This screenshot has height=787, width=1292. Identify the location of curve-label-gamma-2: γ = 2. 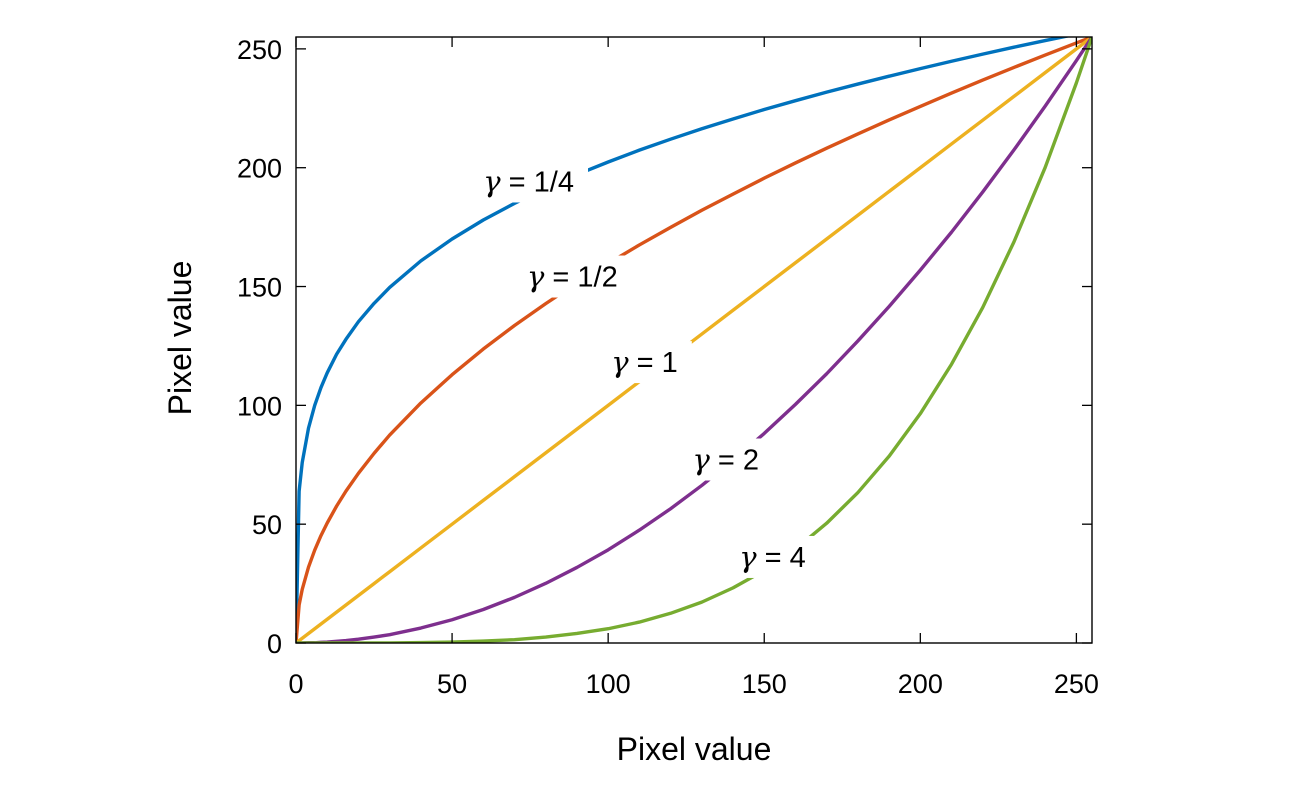
(725, 460).